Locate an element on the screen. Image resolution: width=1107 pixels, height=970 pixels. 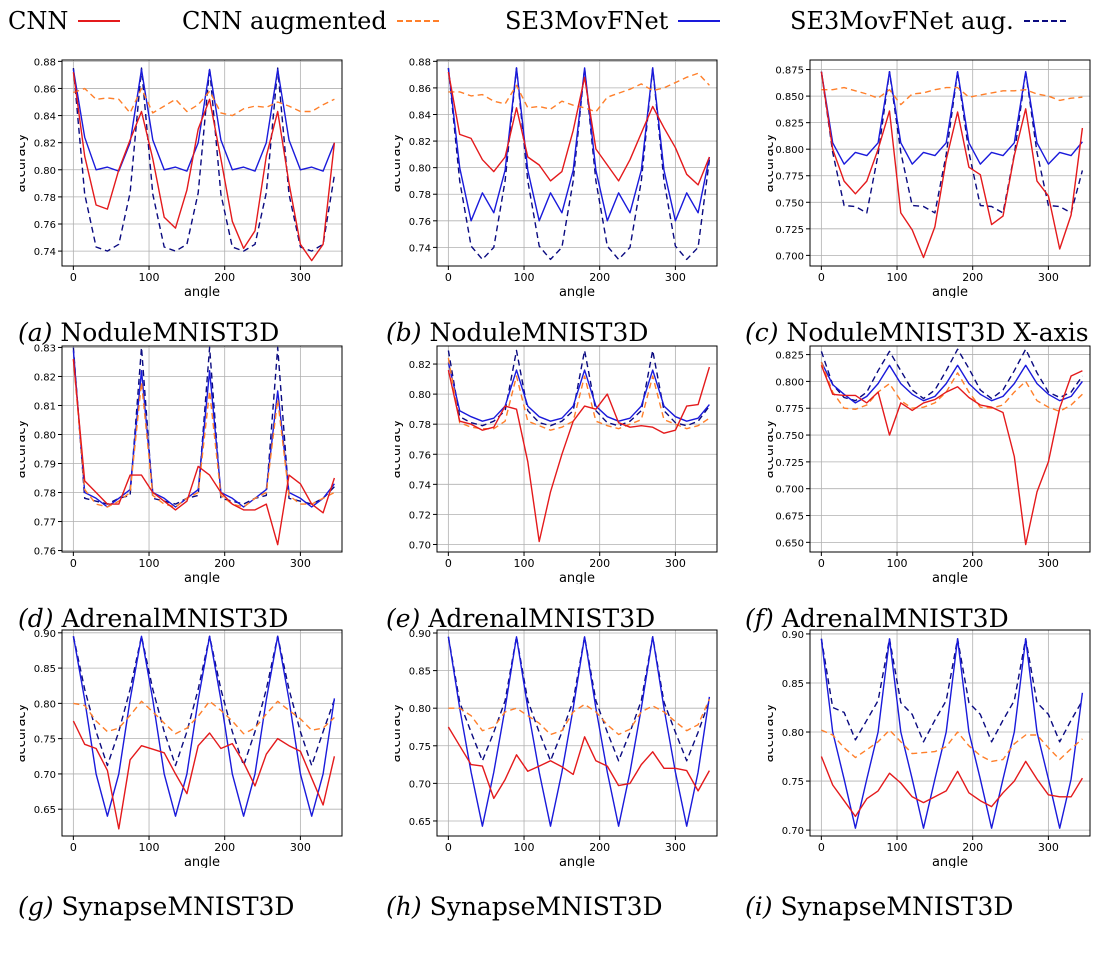
caption-letter: (a) is located at coordinates (35, 332).